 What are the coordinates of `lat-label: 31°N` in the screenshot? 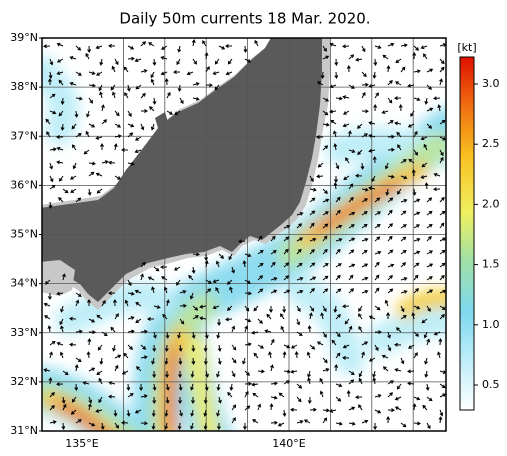 It's located at (24, 430).